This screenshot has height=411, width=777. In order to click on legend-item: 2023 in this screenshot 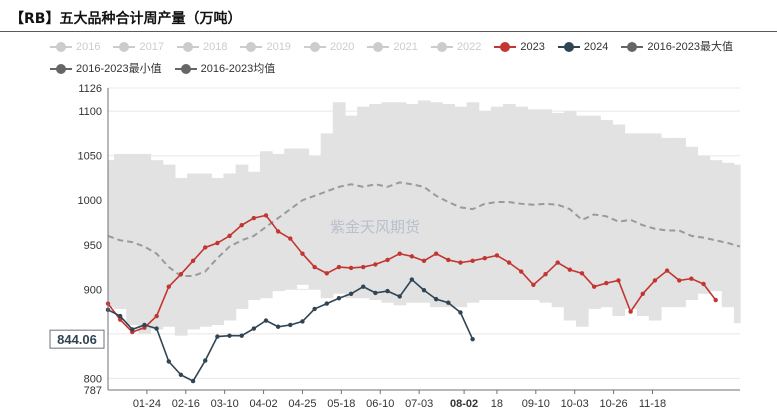, I will do `click(519, 47)`.